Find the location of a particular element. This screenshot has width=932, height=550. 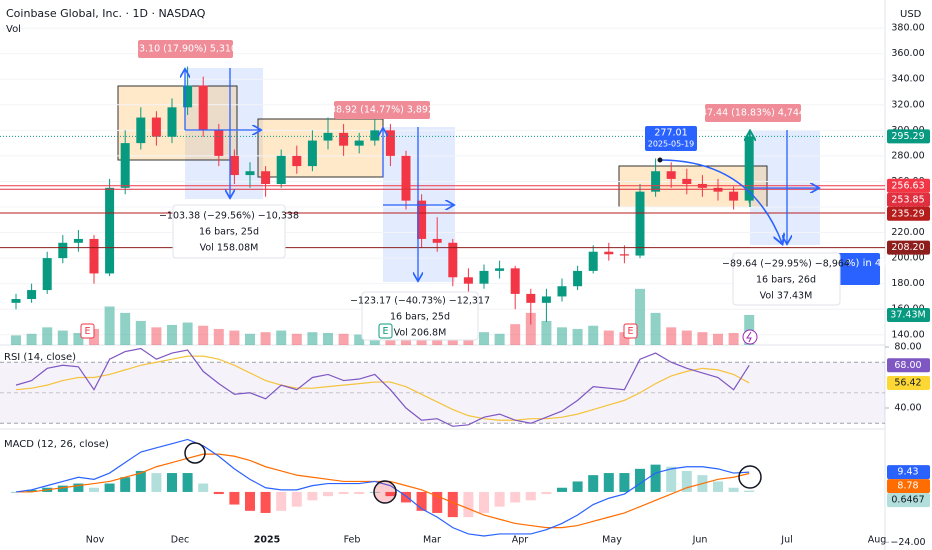

x-tick-label: May is located at coordinates (612, 540).